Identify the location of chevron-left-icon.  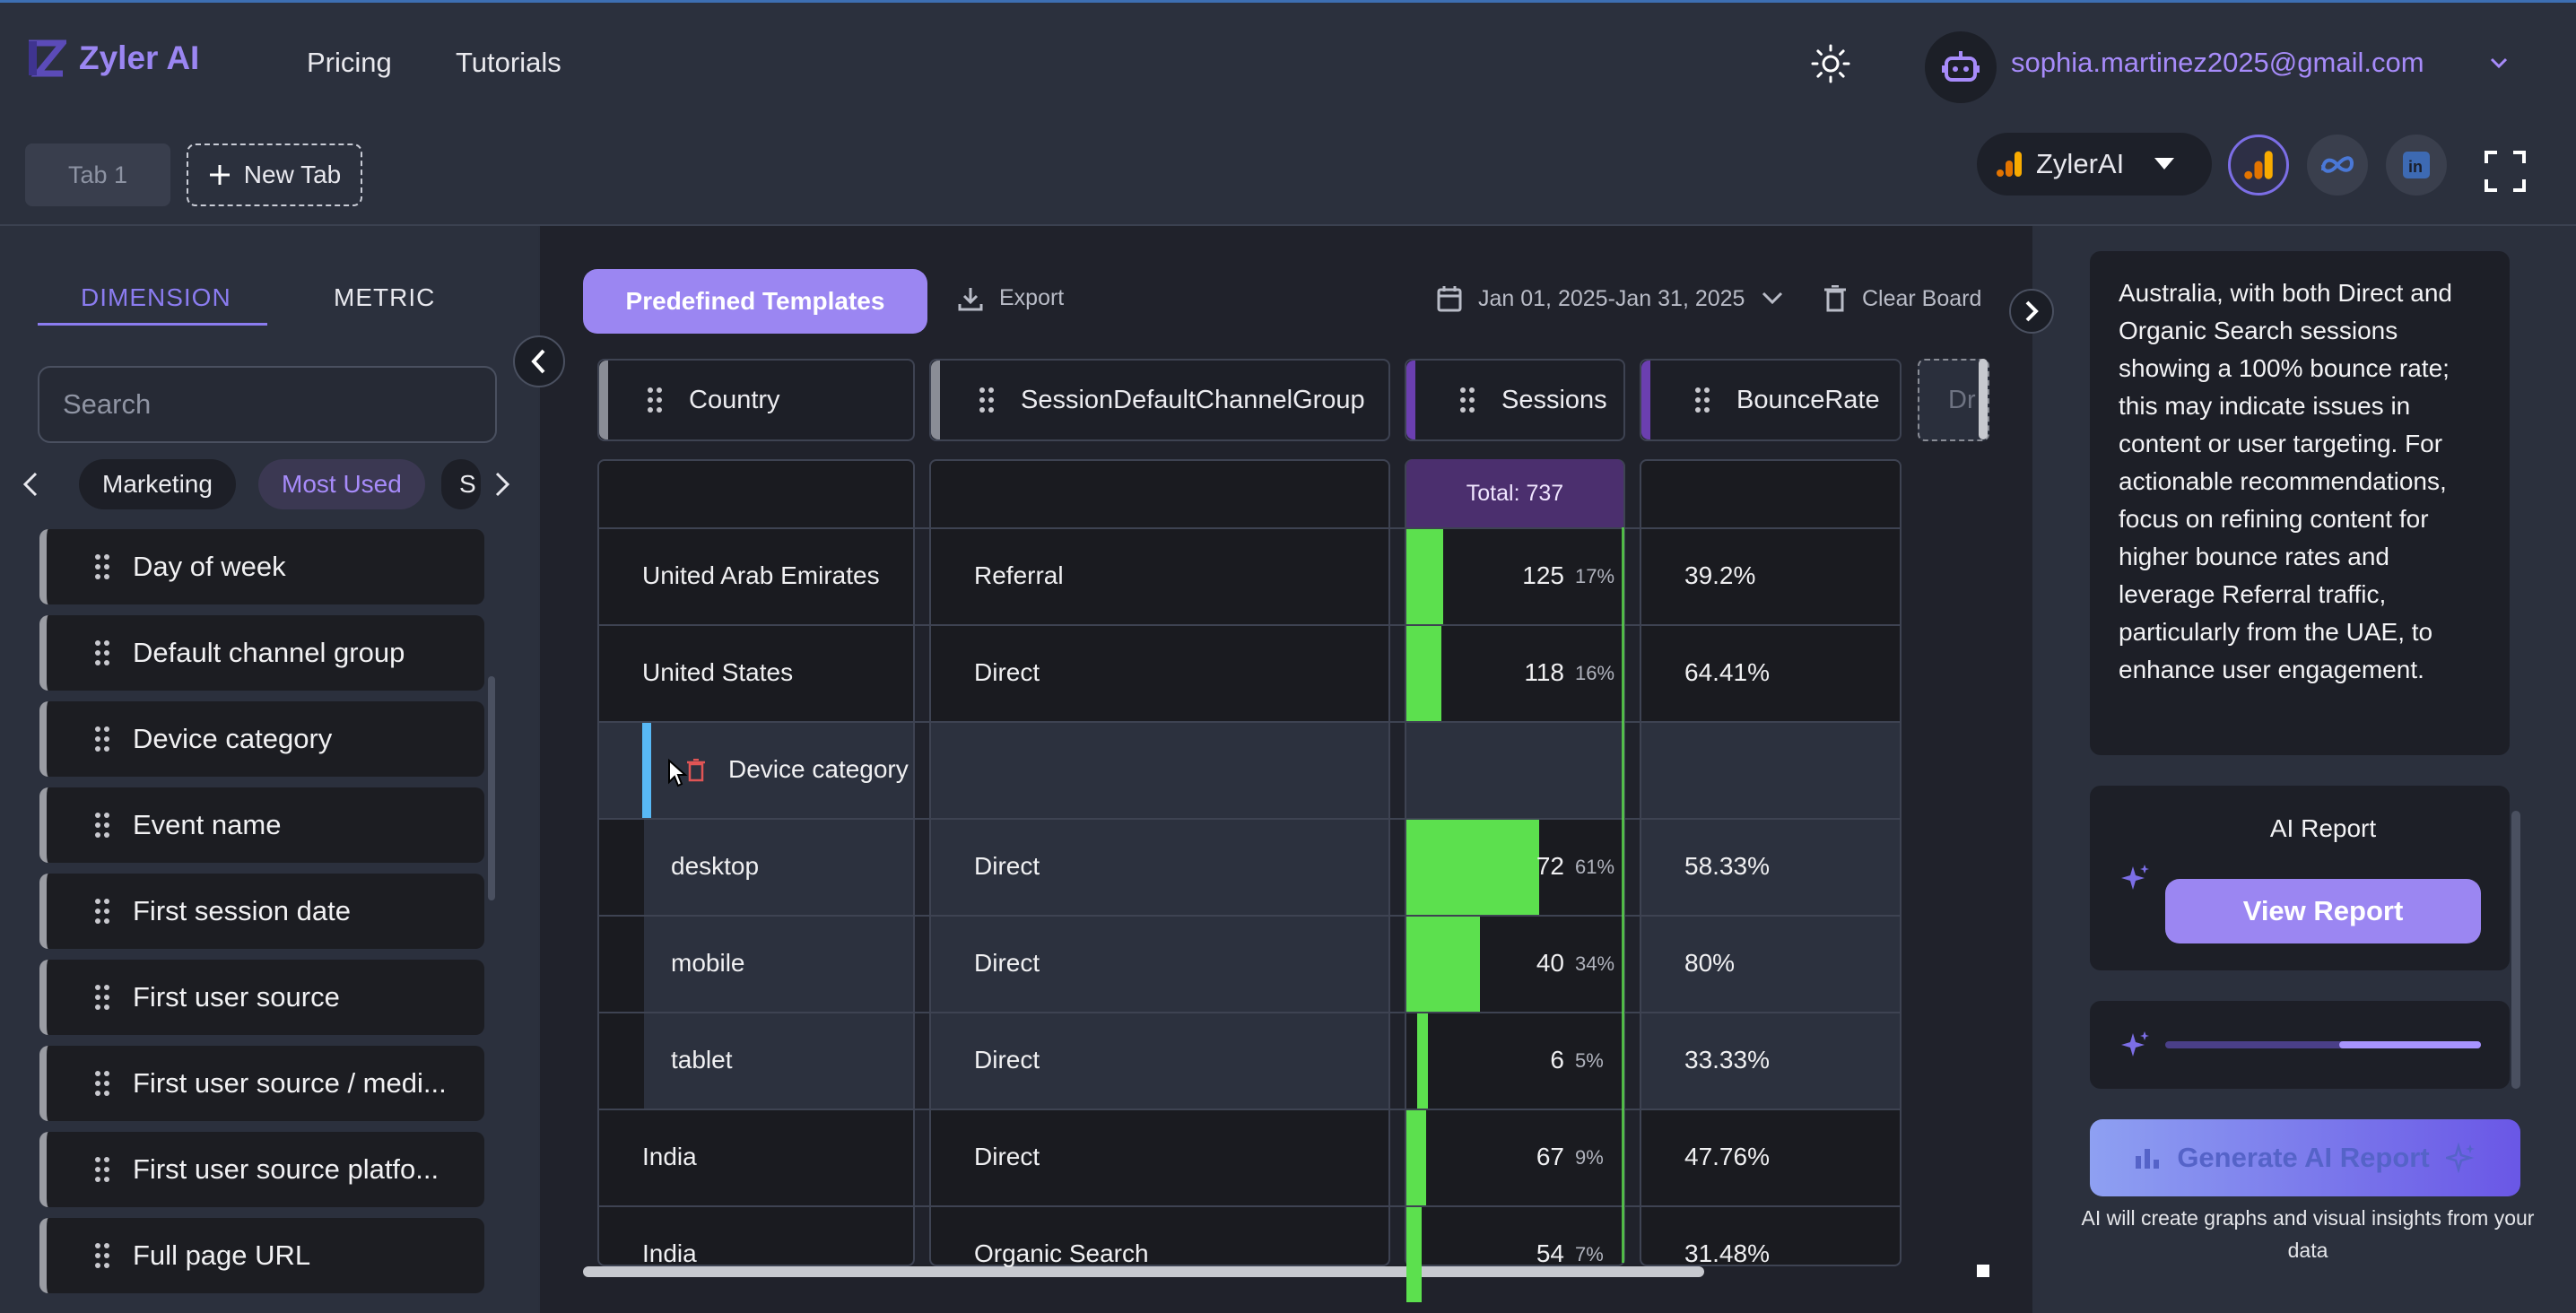
(30, 485).